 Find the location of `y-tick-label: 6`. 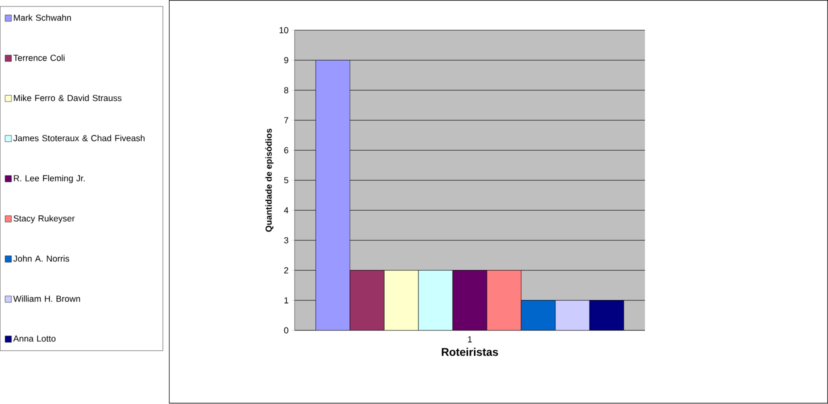

y-tick-label: 6 is located at coordinates (286, 150).